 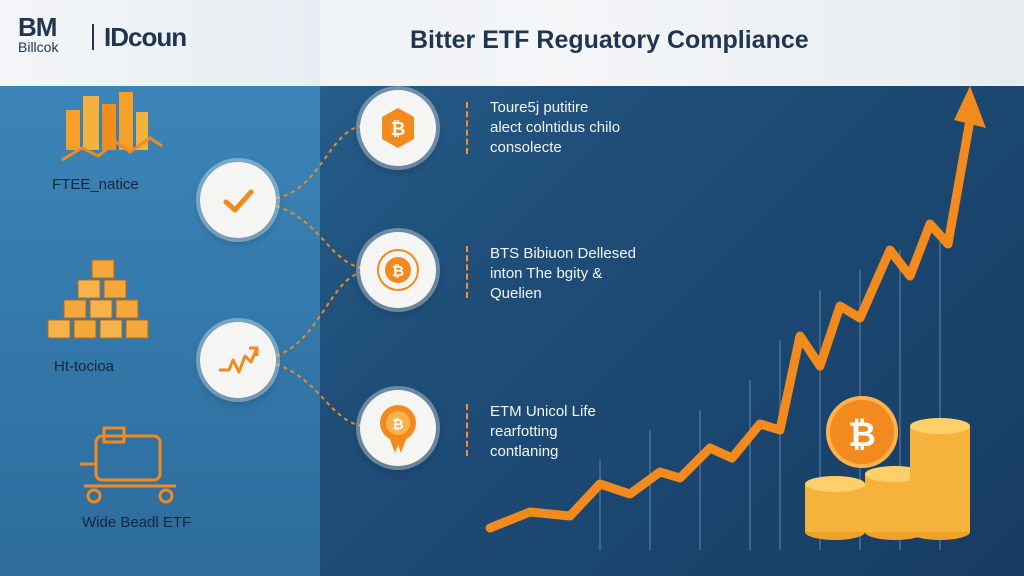 I want to click on bullet-3-line-3: contlaning, so click(x=524, y=451).